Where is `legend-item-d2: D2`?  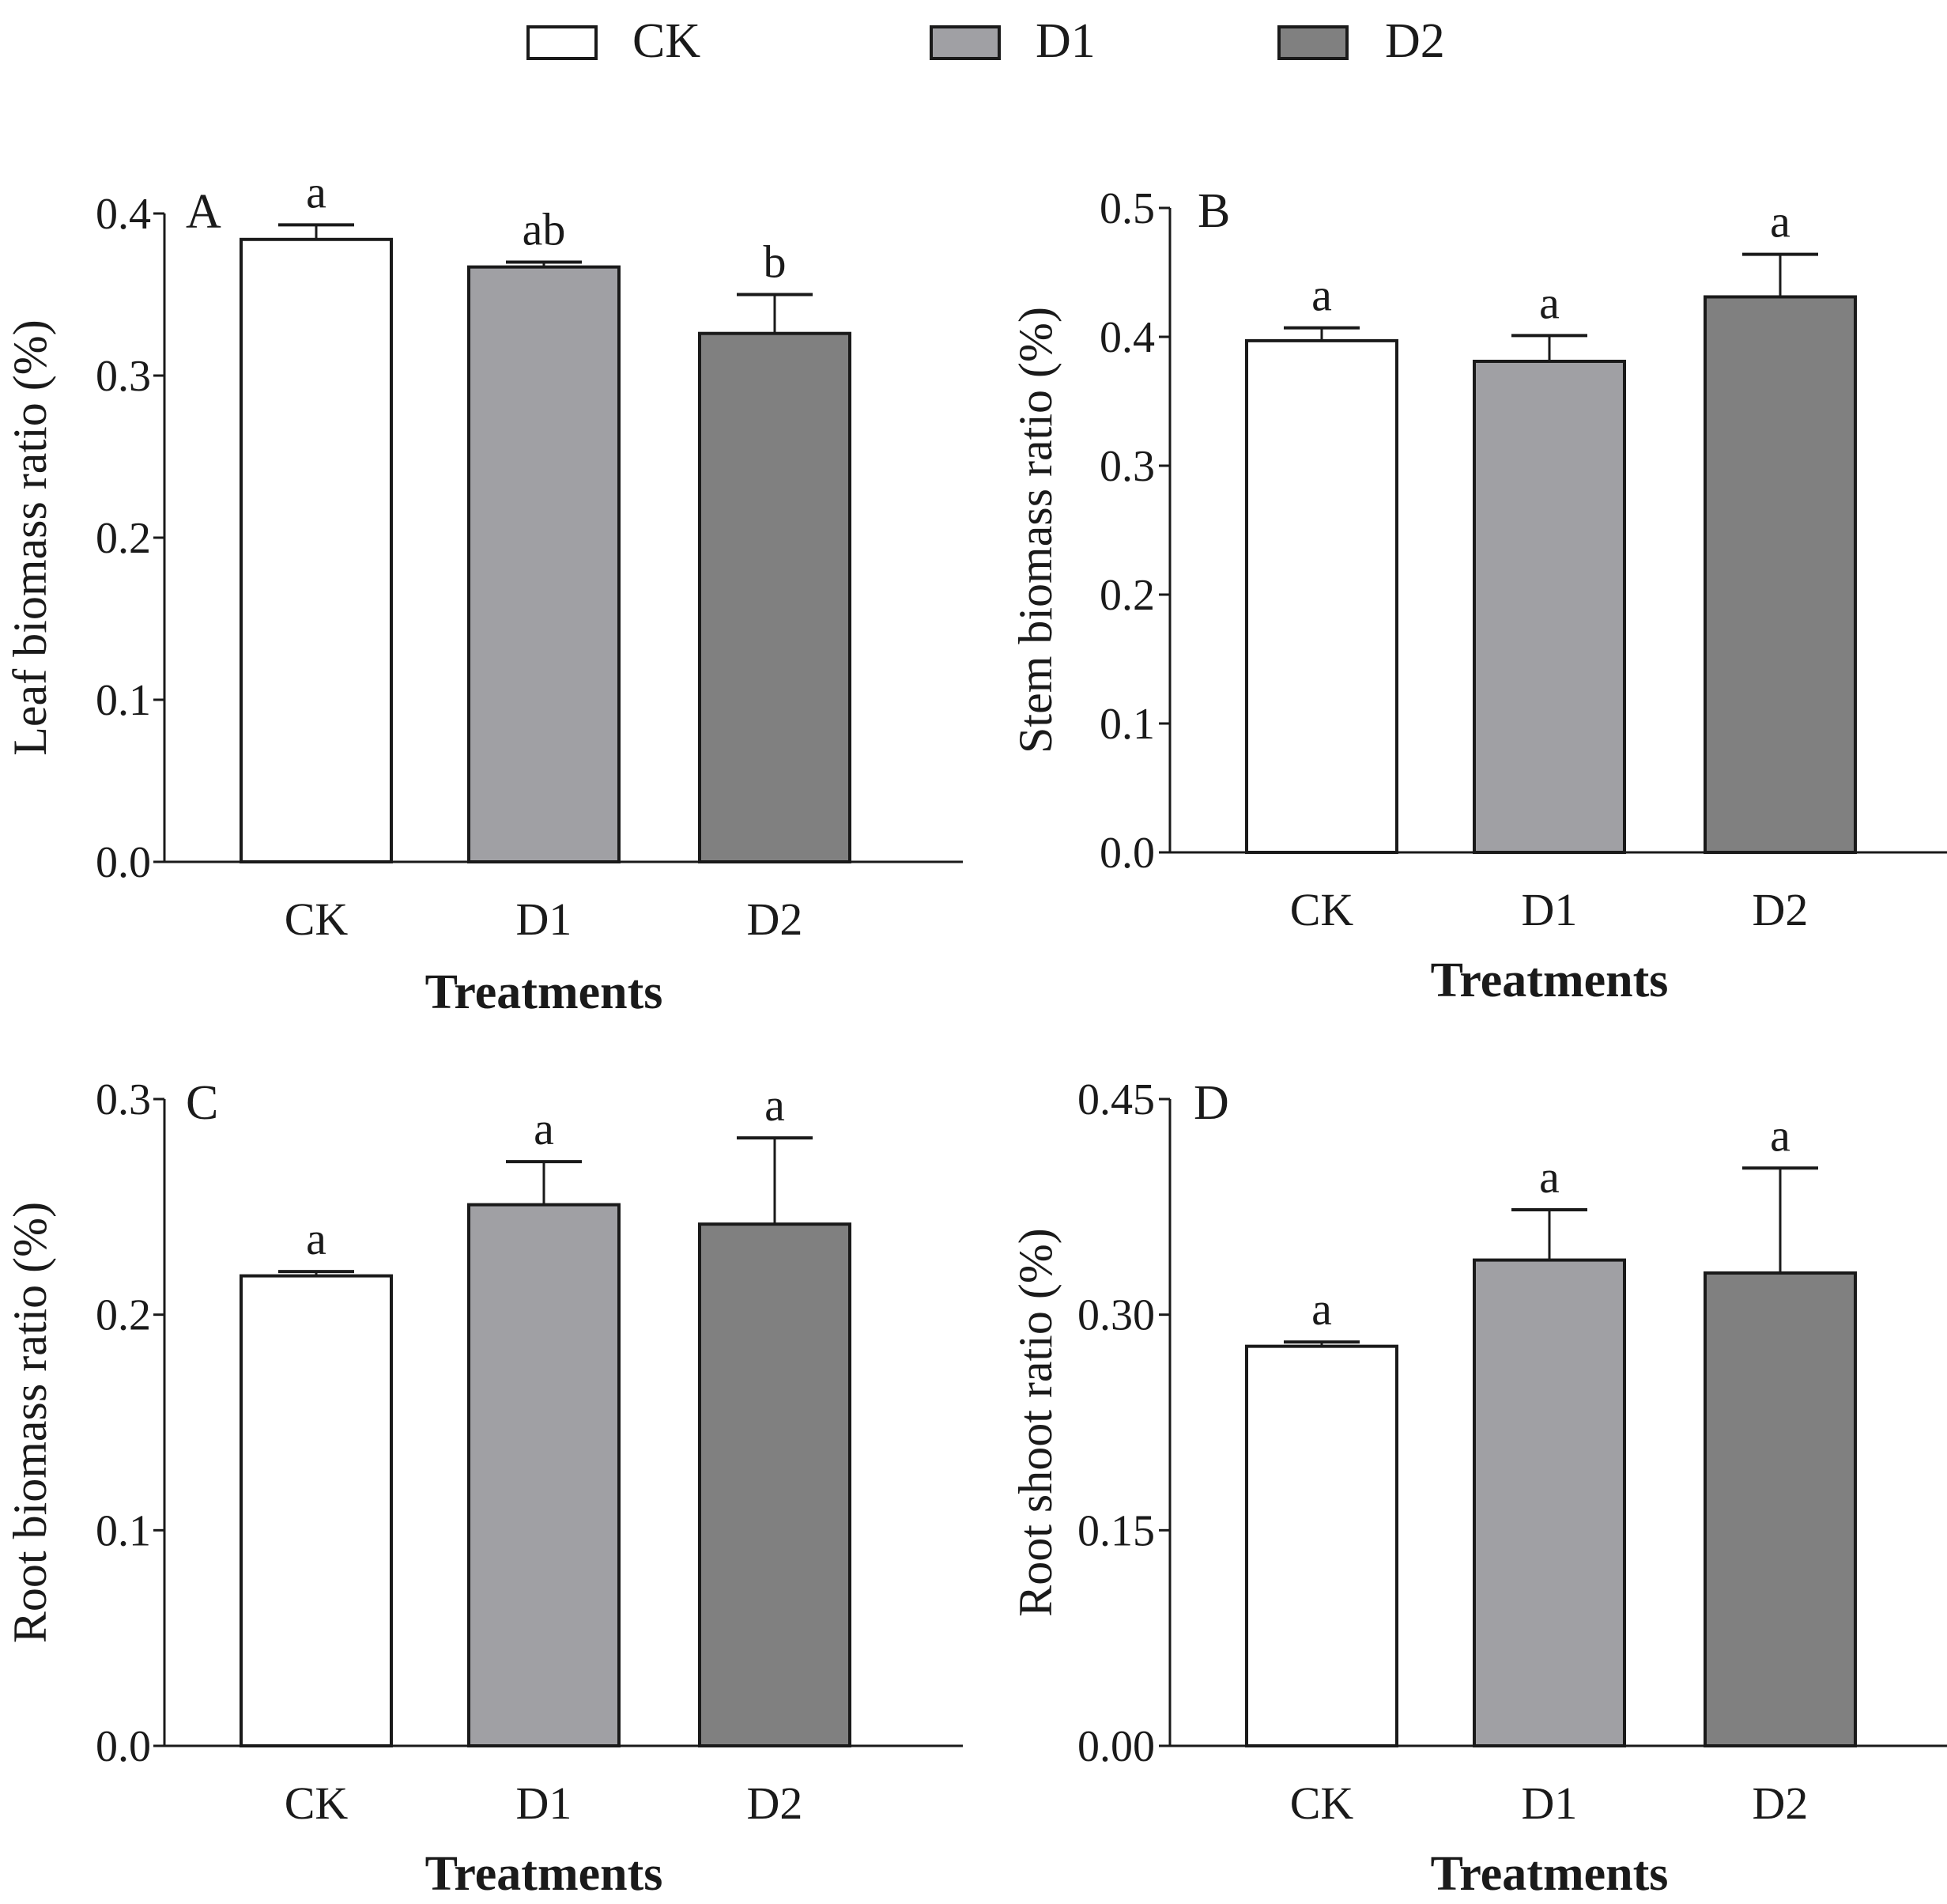
legend-item-d2: D2 is located at coordinates (1361, 41).